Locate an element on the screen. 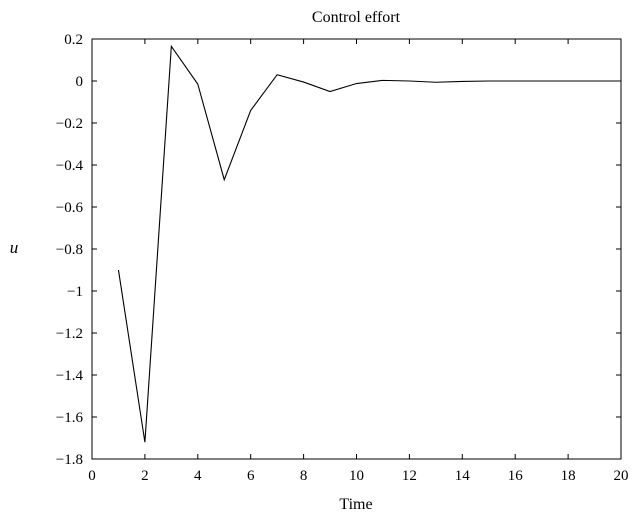 The height and width of the screenshot is (519, 635). y-tick-label: −1.4 is located at coordinates (70, 376).